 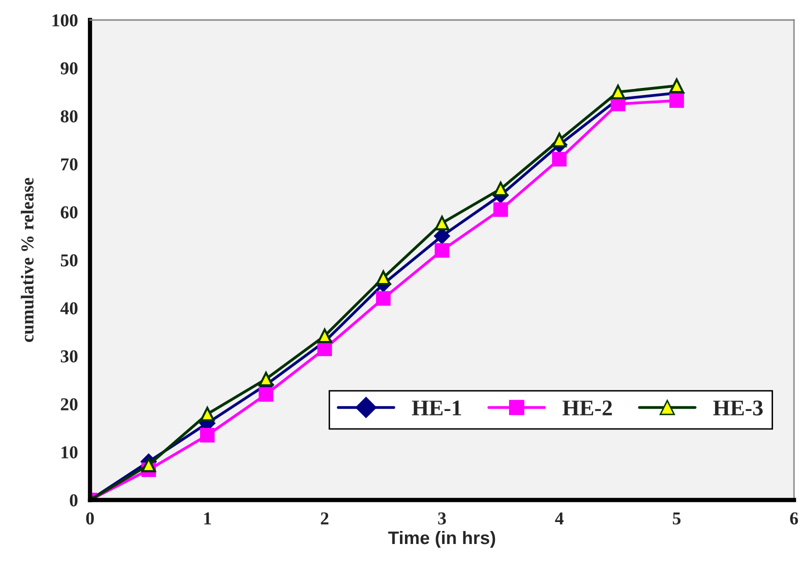 What do you see at coordinates (207, 518) in the screenshot?
I see `x-tick-label: 1` at bounding box center [207, 518].